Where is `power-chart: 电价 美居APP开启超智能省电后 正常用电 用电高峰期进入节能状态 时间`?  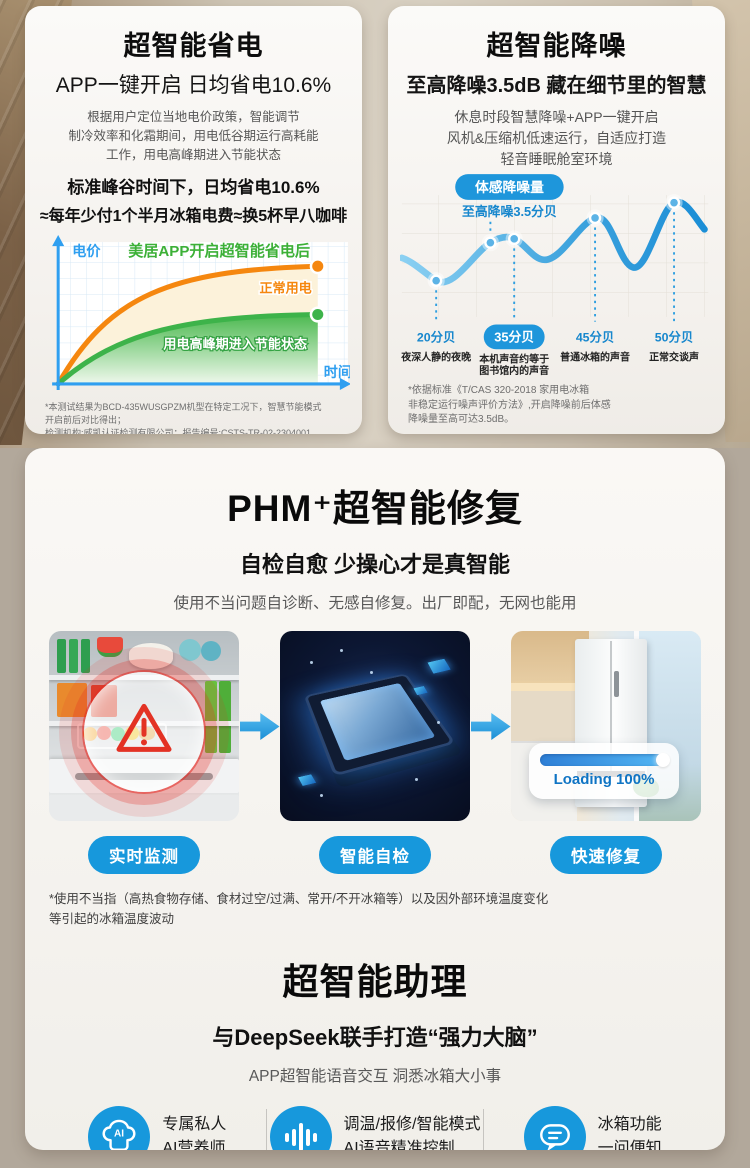
power-chart: 电价 美居APP开启超智能省电后 正常用电 用电高峰期进入节能状态 时间 is located at coordinates (194, 314).